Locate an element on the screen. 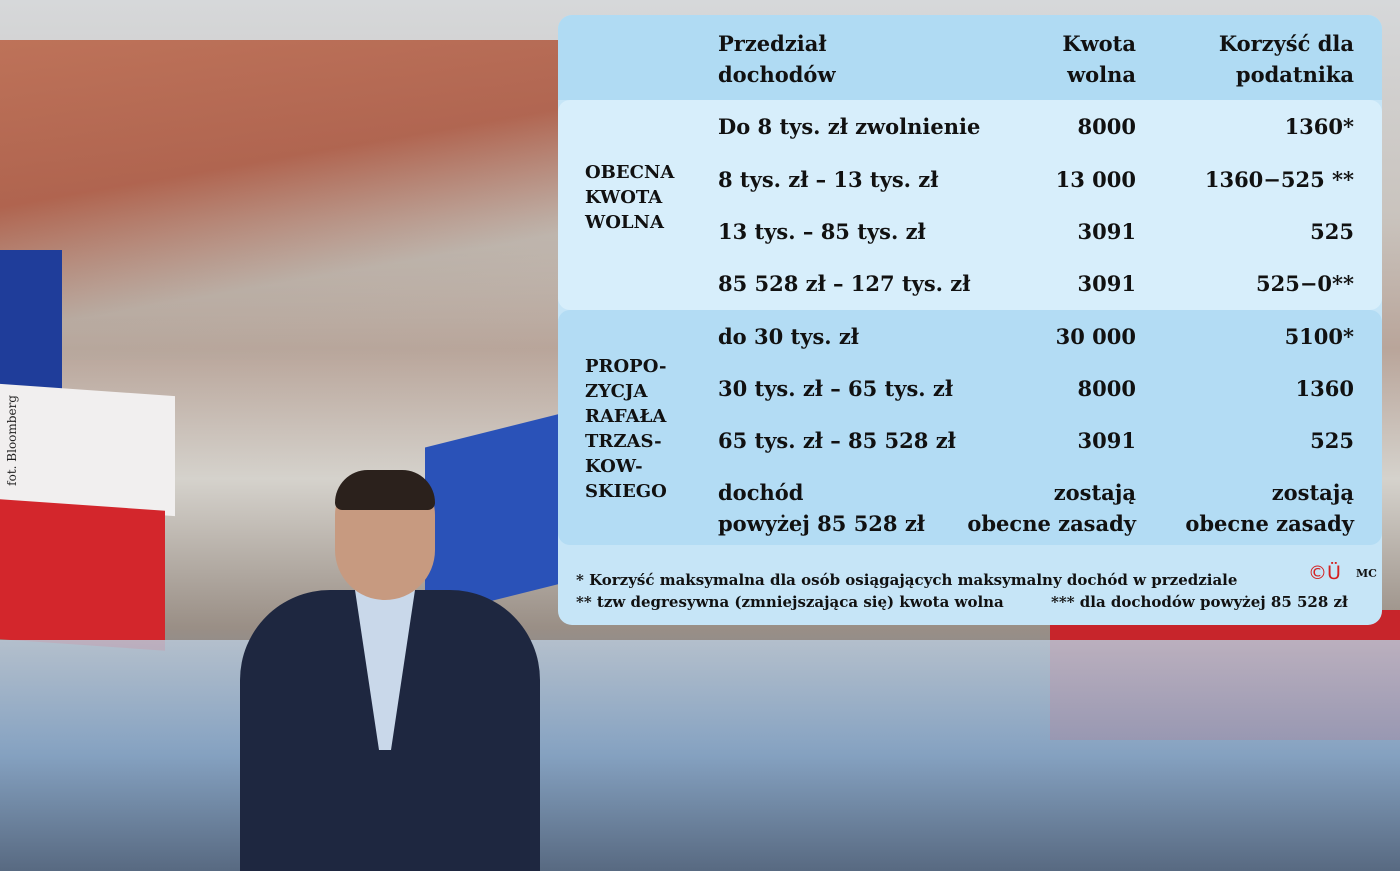 Image resolution: width=1400 pixels, height=871 pixels. cell-benefit: 1360* is located at coordinates (1319, 126).